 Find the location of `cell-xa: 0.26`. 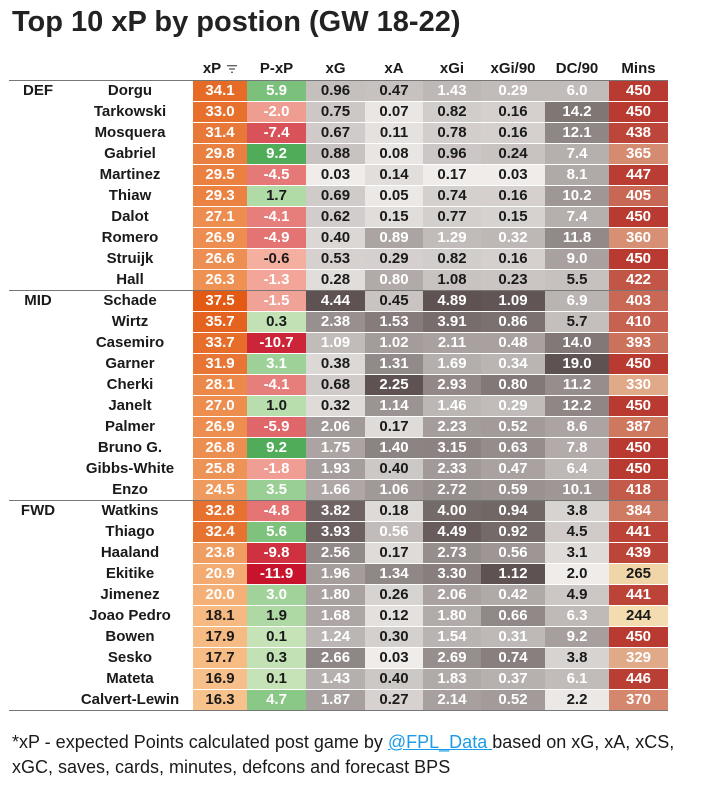

cell-xa: 0.26 is located at coordinates (394, 595).